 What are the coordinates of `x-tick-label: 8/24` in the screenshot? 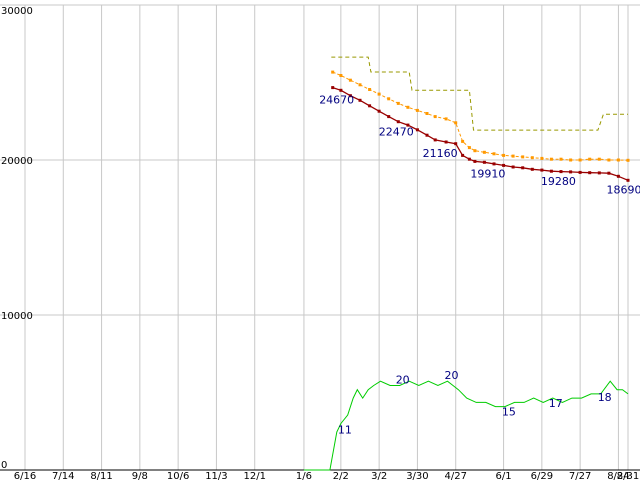 It's located at (618, 475).